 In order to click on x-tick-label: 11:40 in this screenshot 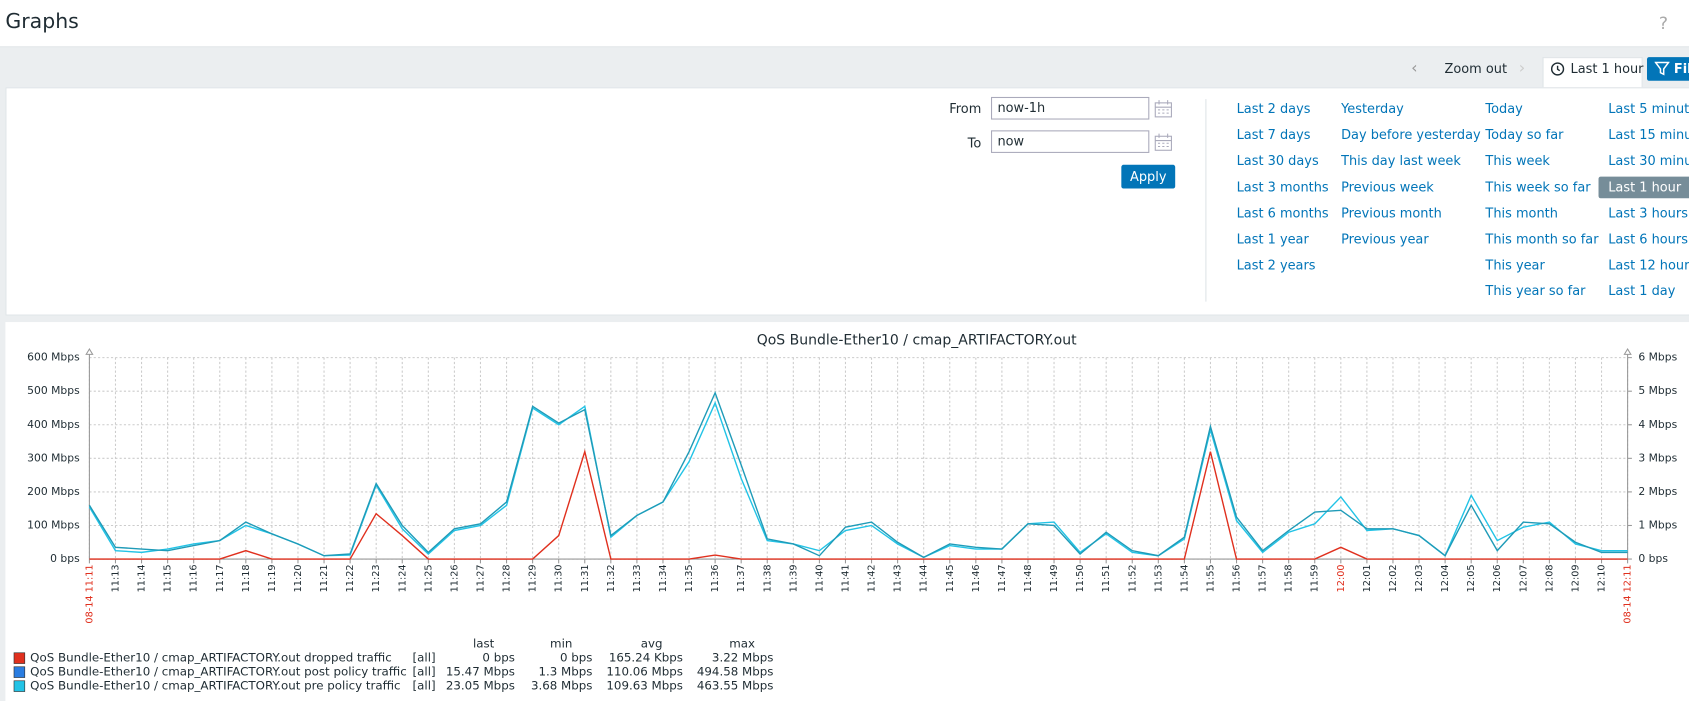, I will do `click(819, 578)`.